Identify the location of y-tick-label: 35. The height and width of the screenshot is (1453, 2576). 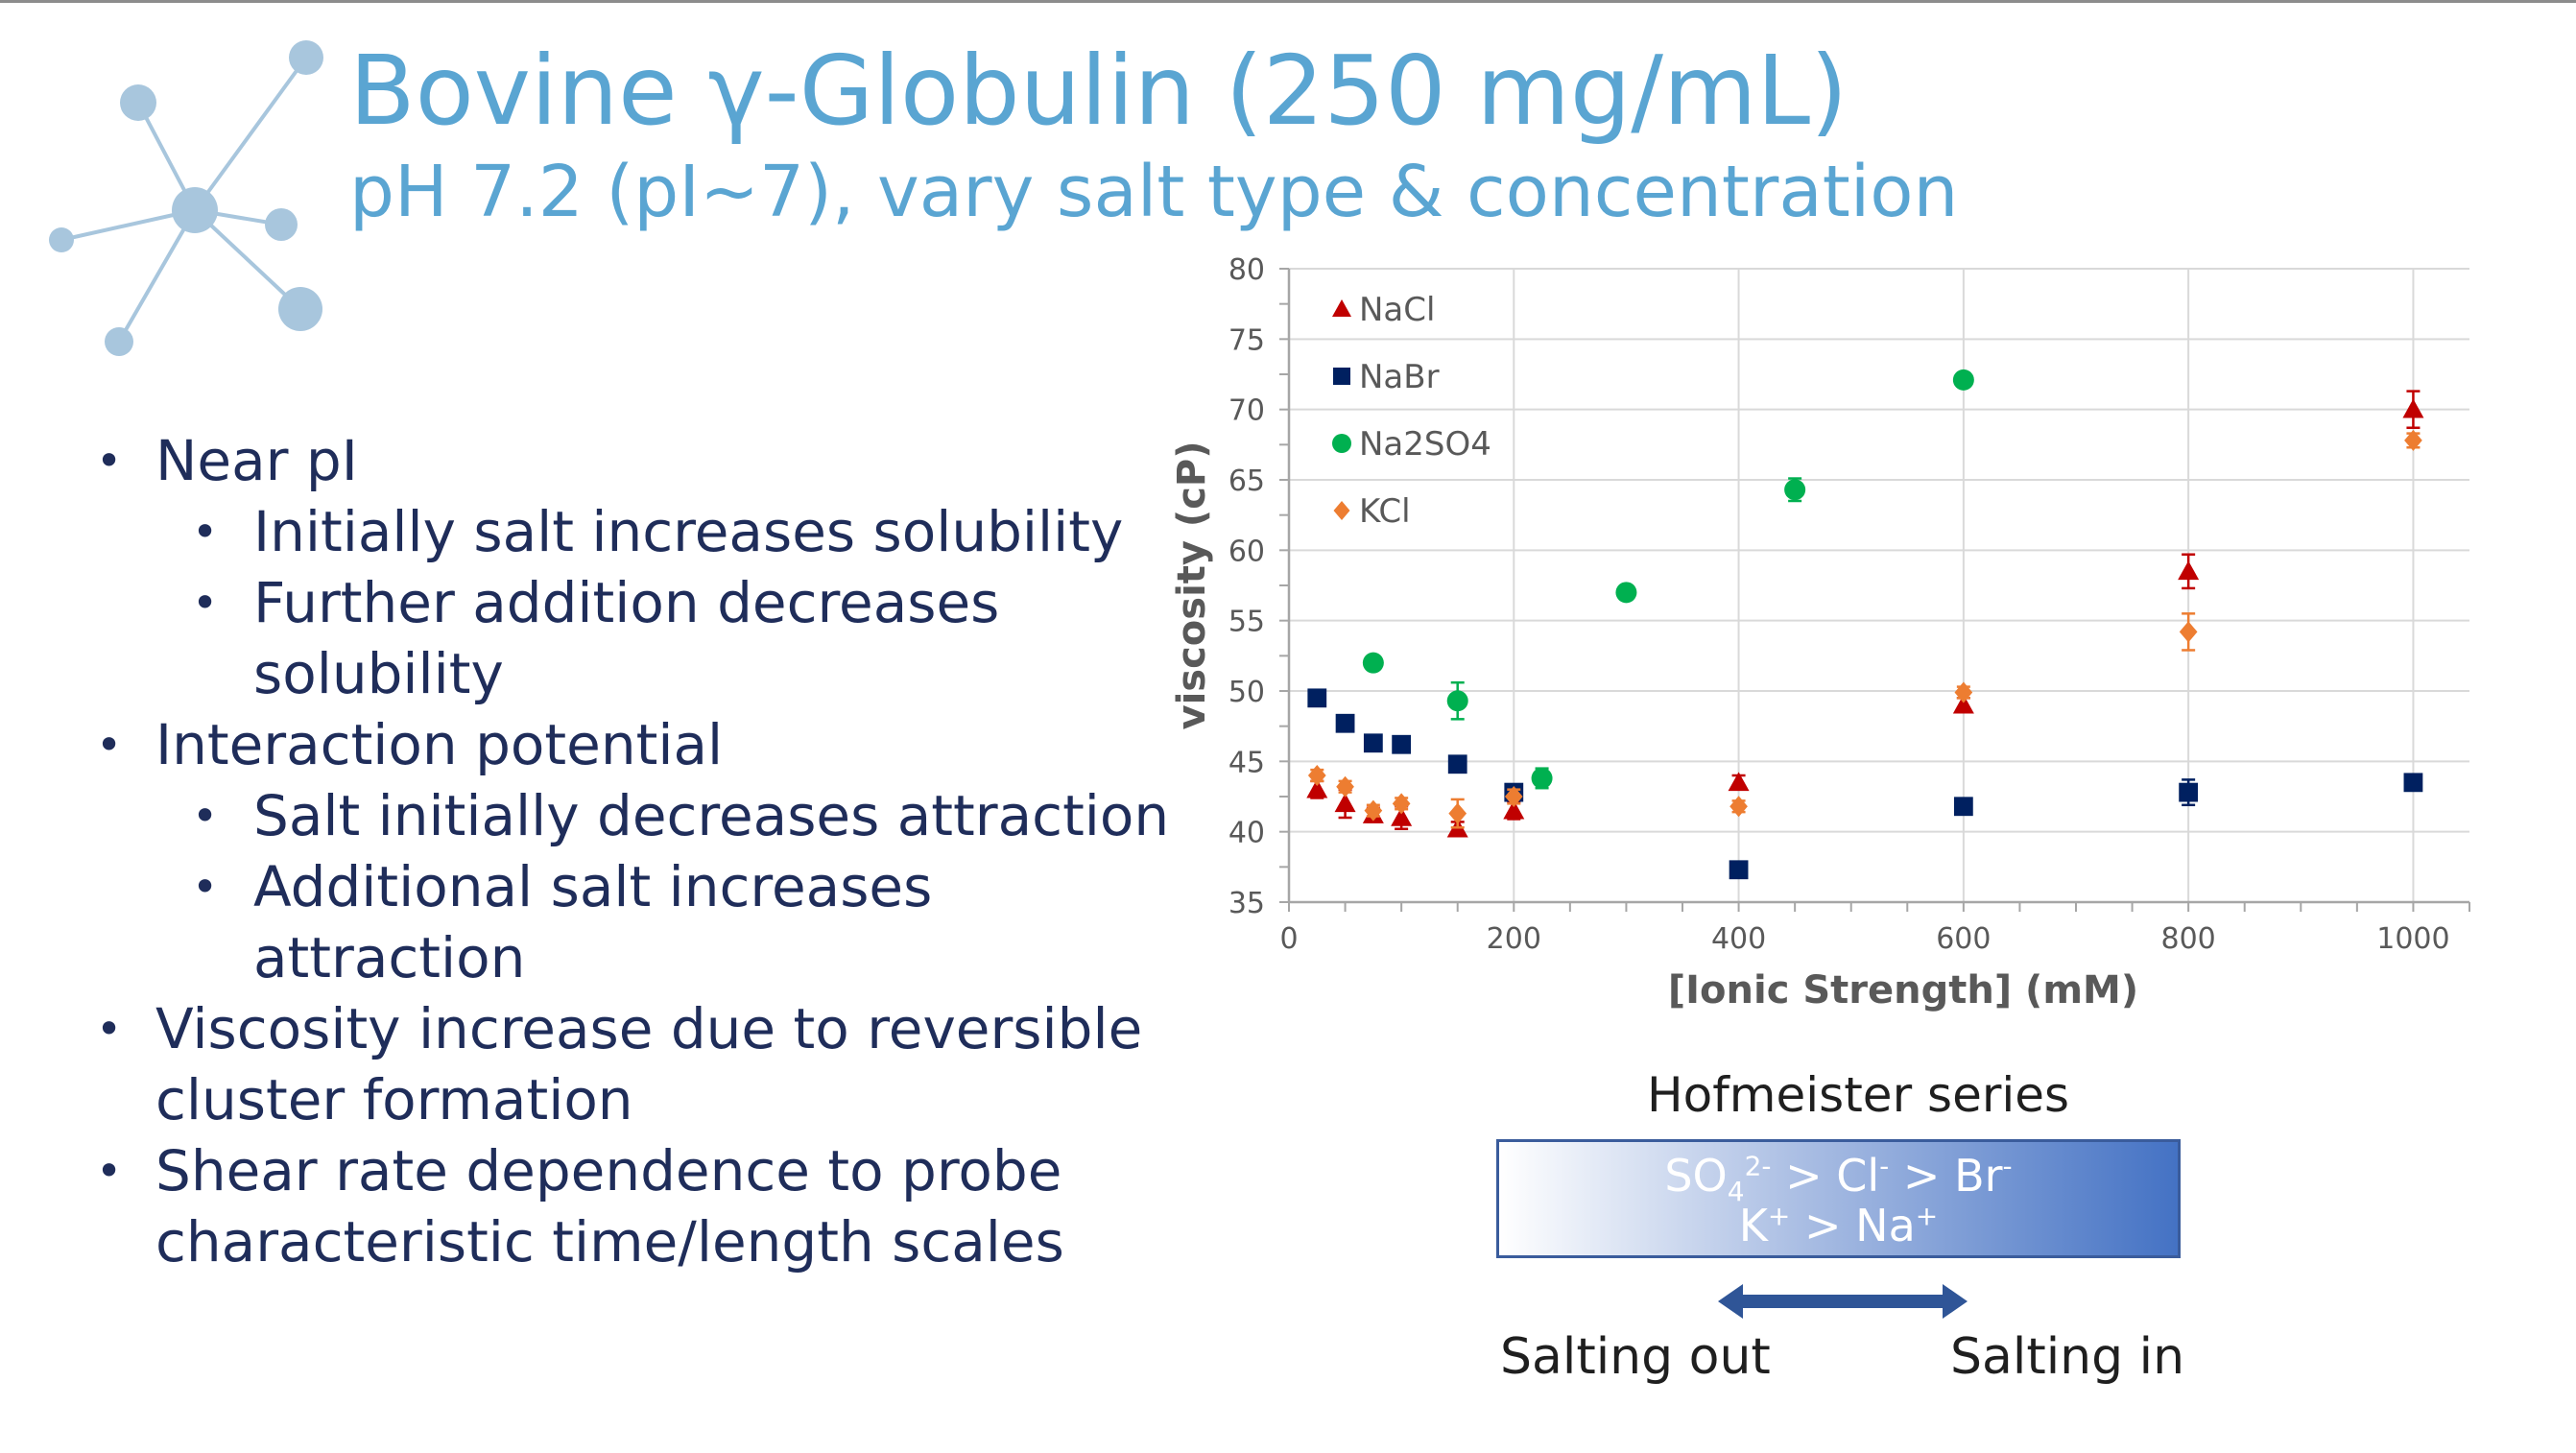
(1246, 903).